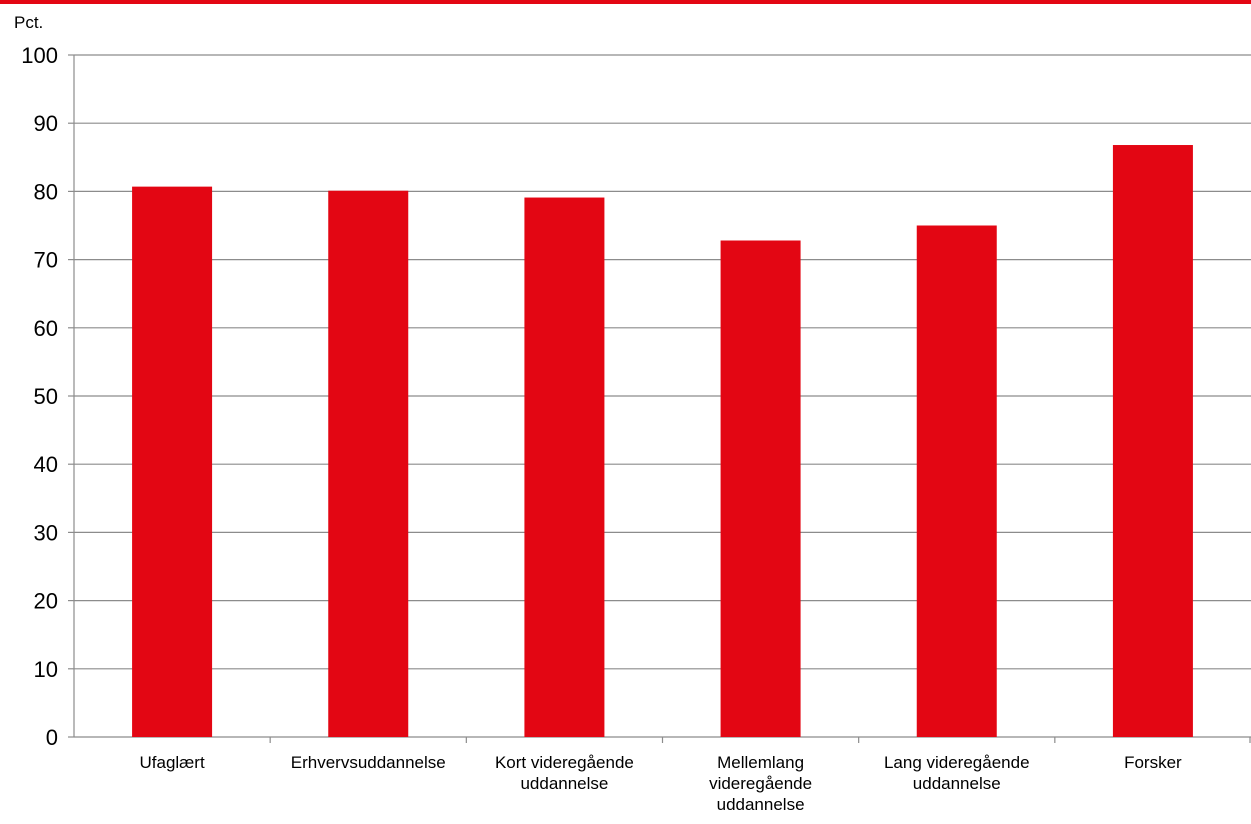  I want to click on y-tick-label: 20, so click(46, 601).